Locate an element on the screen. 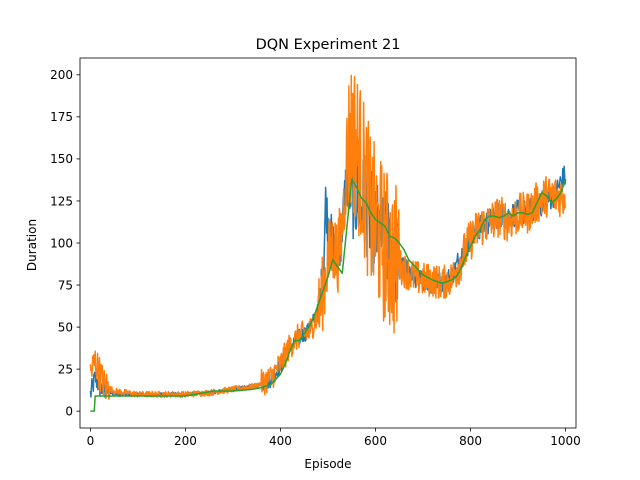 Image resolution: width=640 pixels, height=480 pixels. x-tick-label: 400 is located at coordinates (280, 441).